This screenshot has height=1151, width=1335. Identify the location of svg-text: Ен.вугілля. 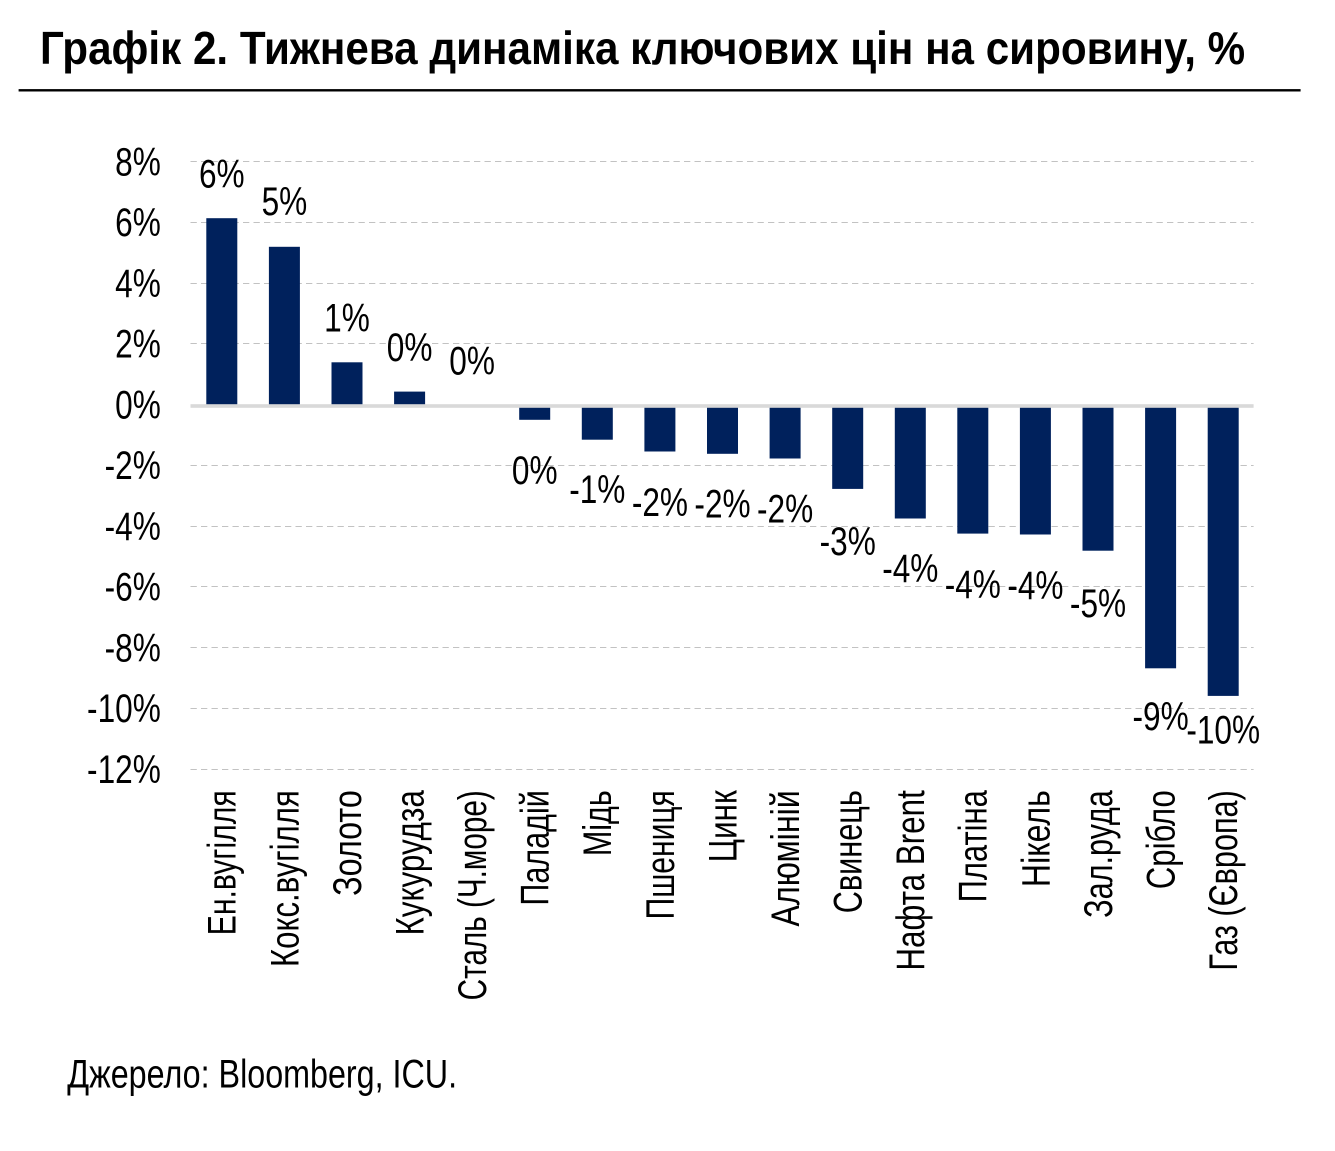
(222, 862).